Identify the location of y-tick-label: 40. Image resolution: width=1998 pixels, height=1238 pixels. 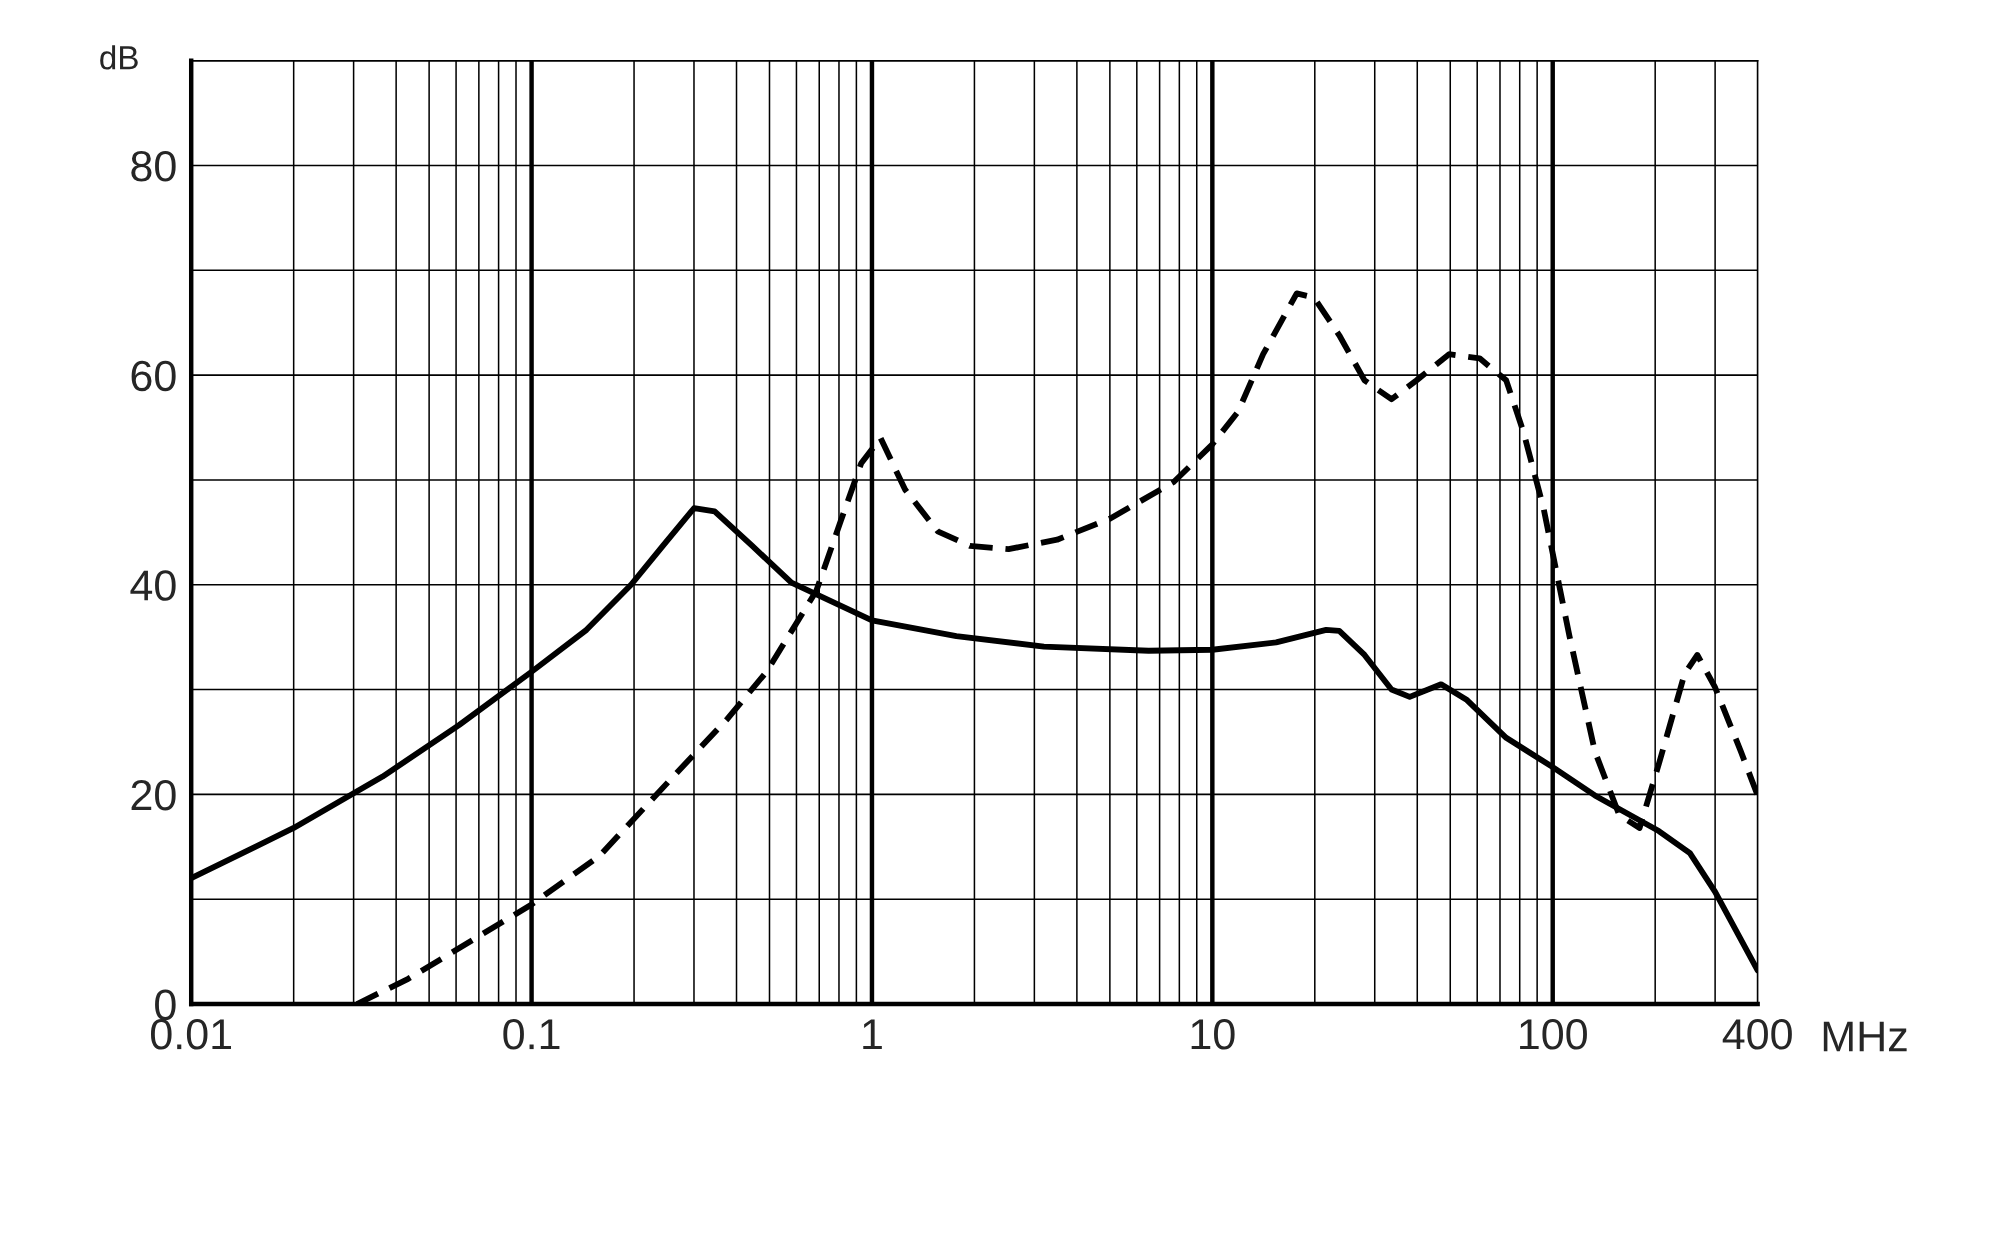
(153, 585).